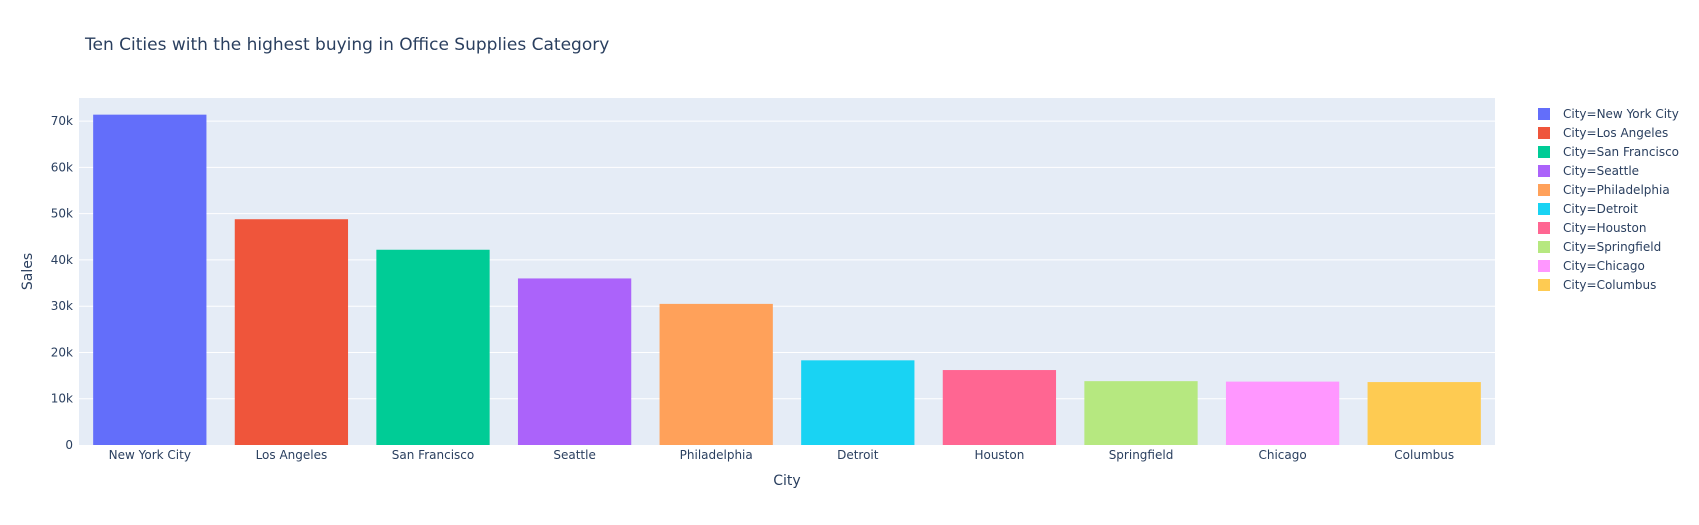 This screenshot has height=525, width=1699. What do you see at coordinates (62, 121) in the screenshot?
I see `y-tick-label: 70k` at bounding box center [62, 121].